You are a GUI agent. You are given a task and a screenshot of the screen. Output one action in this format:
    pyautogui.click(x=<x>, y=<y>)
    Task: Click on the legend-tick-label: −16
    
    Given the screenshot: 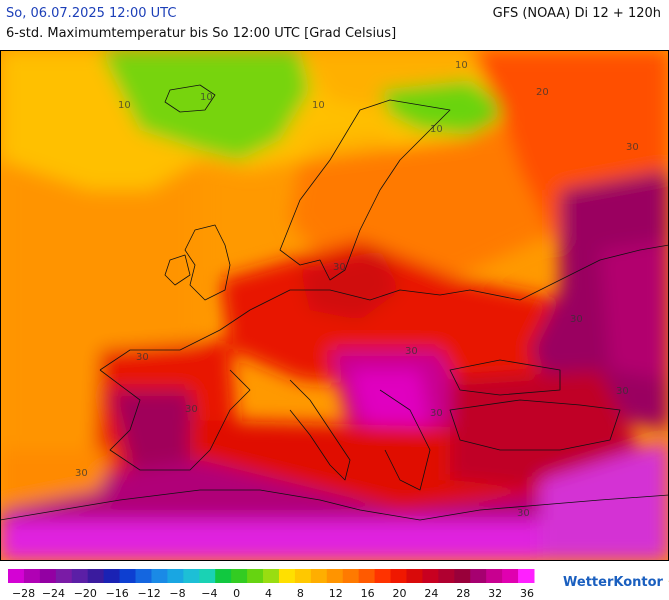 What is the action you would take?
    pyautogui.click(x=117, y=593)
    